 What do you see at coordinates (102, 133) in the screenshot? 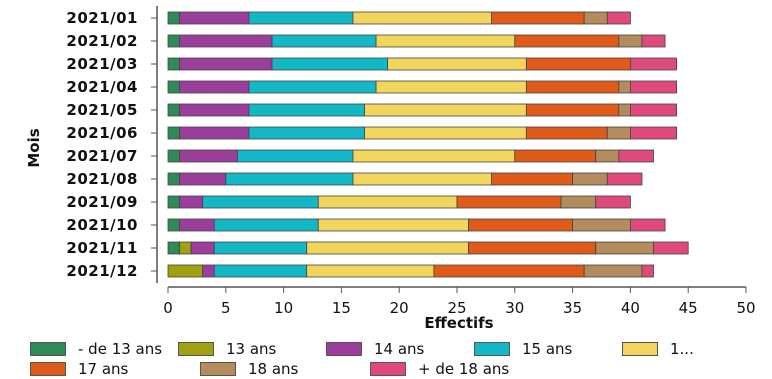
I see `y-tick-label: 2021/06` at bounding box center [102, 133].